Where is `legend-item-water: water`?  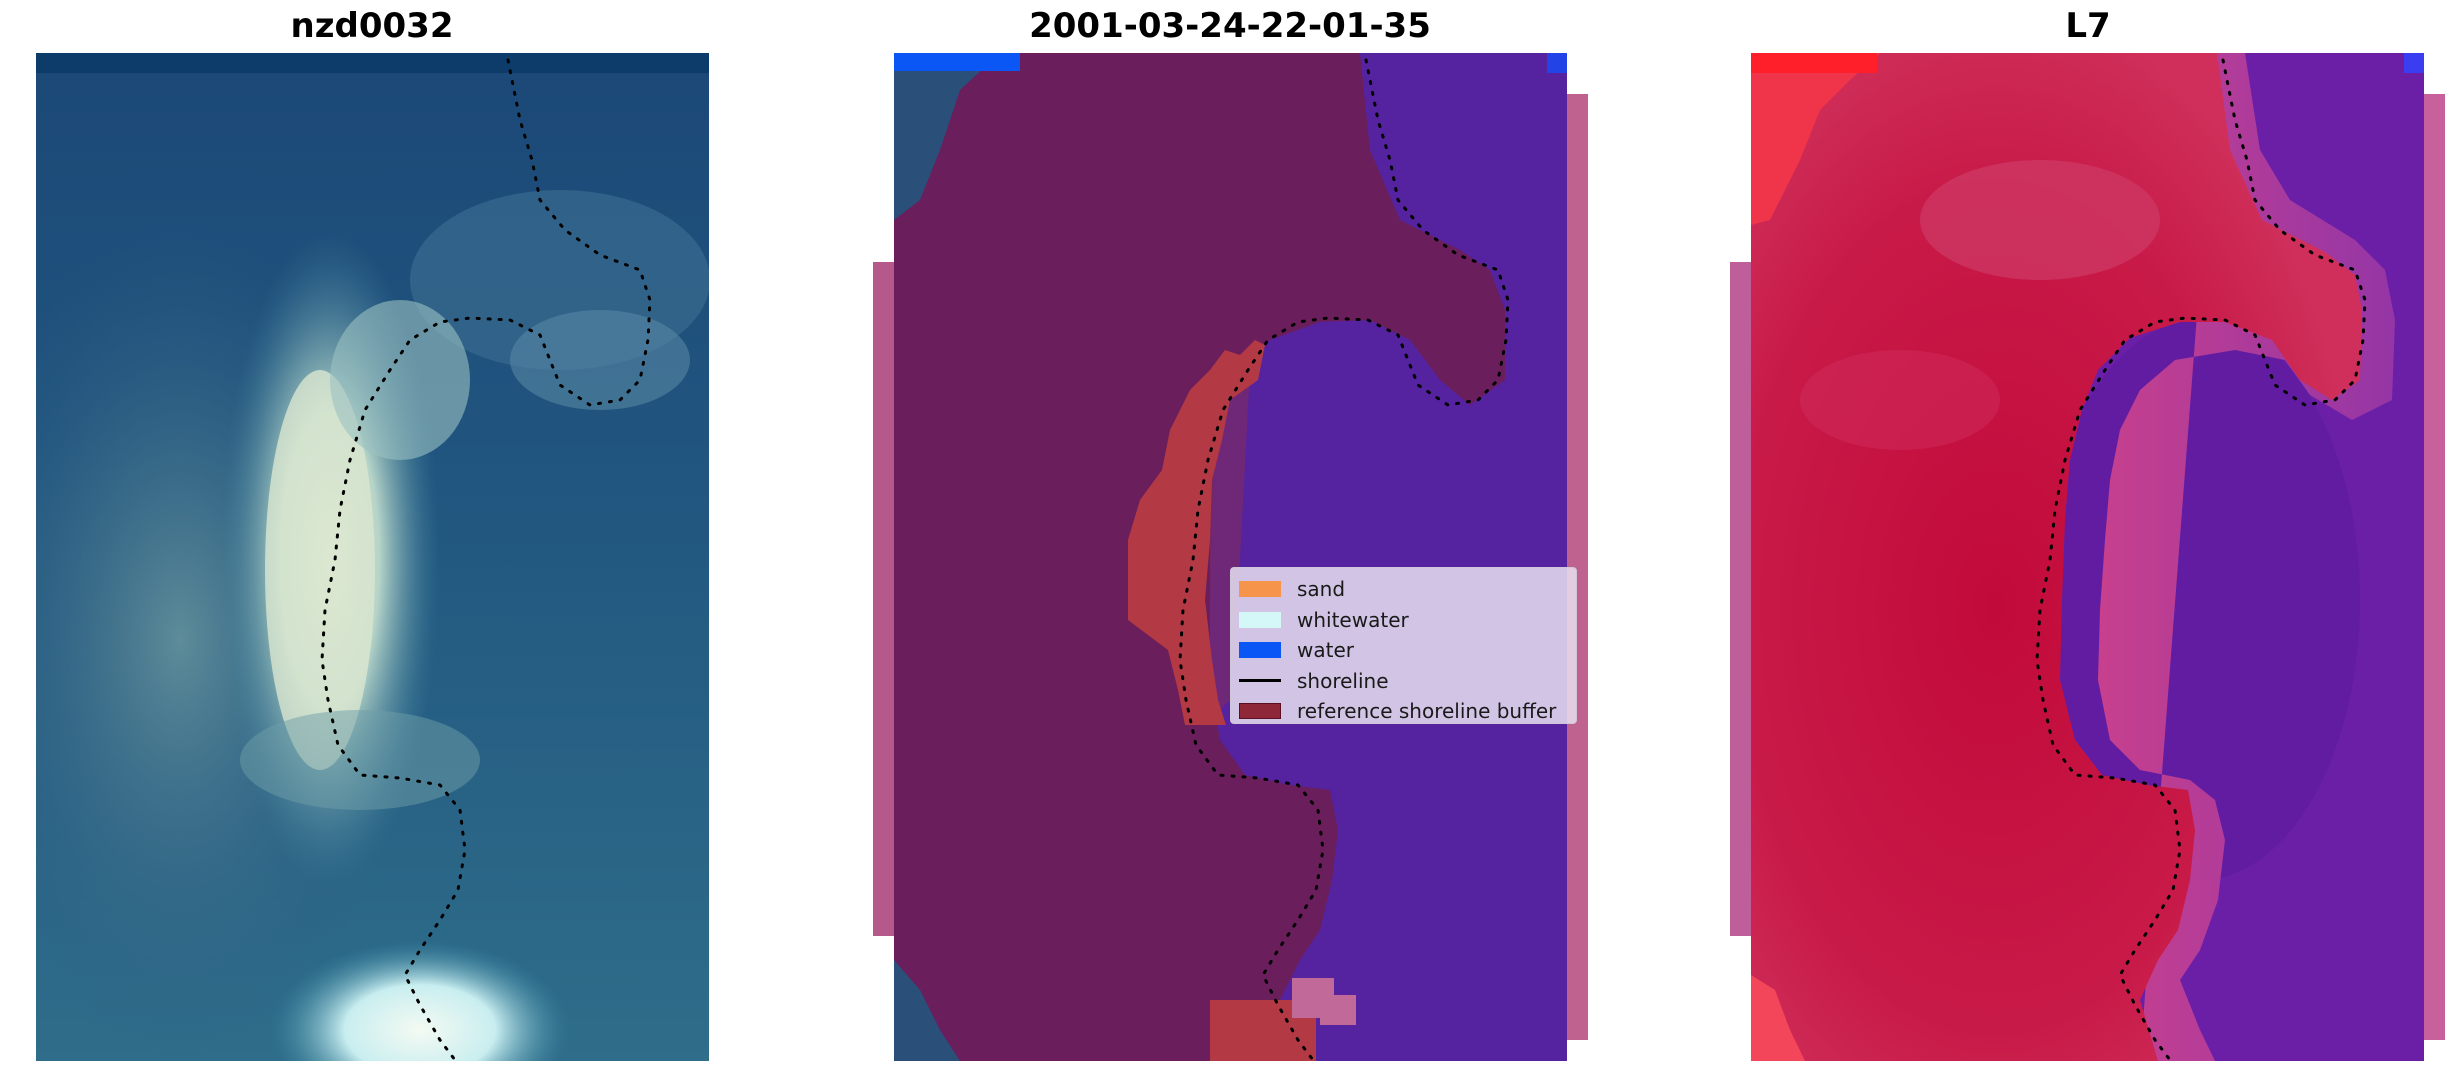 legend-item-water: water is located at coordinates (1407, 650).